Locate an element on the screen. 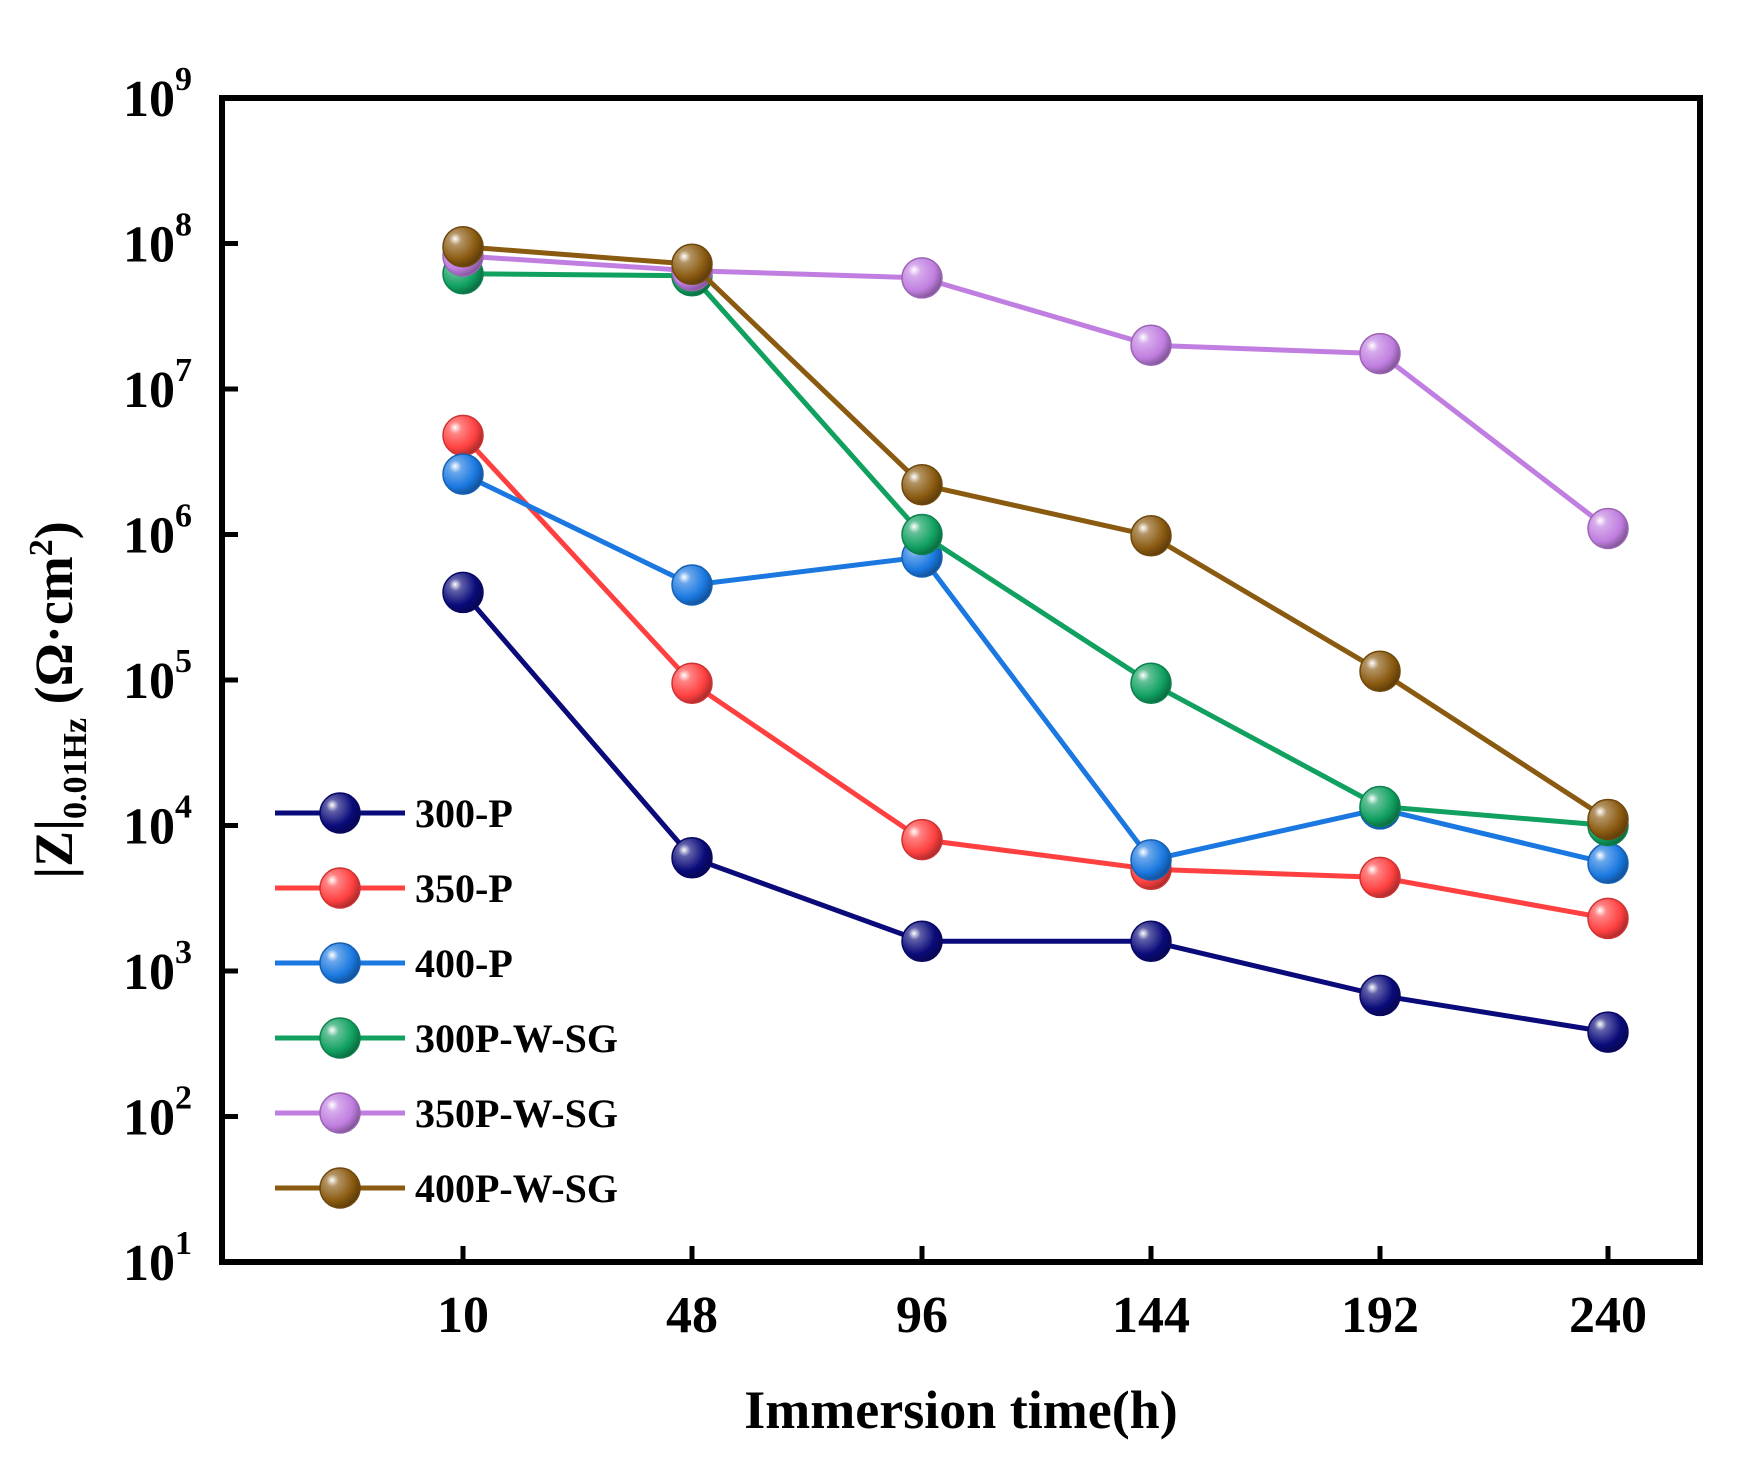  y-axis-title: |Z|0.01Hz (Ω·cm2) is located at coordinates (58, 700).